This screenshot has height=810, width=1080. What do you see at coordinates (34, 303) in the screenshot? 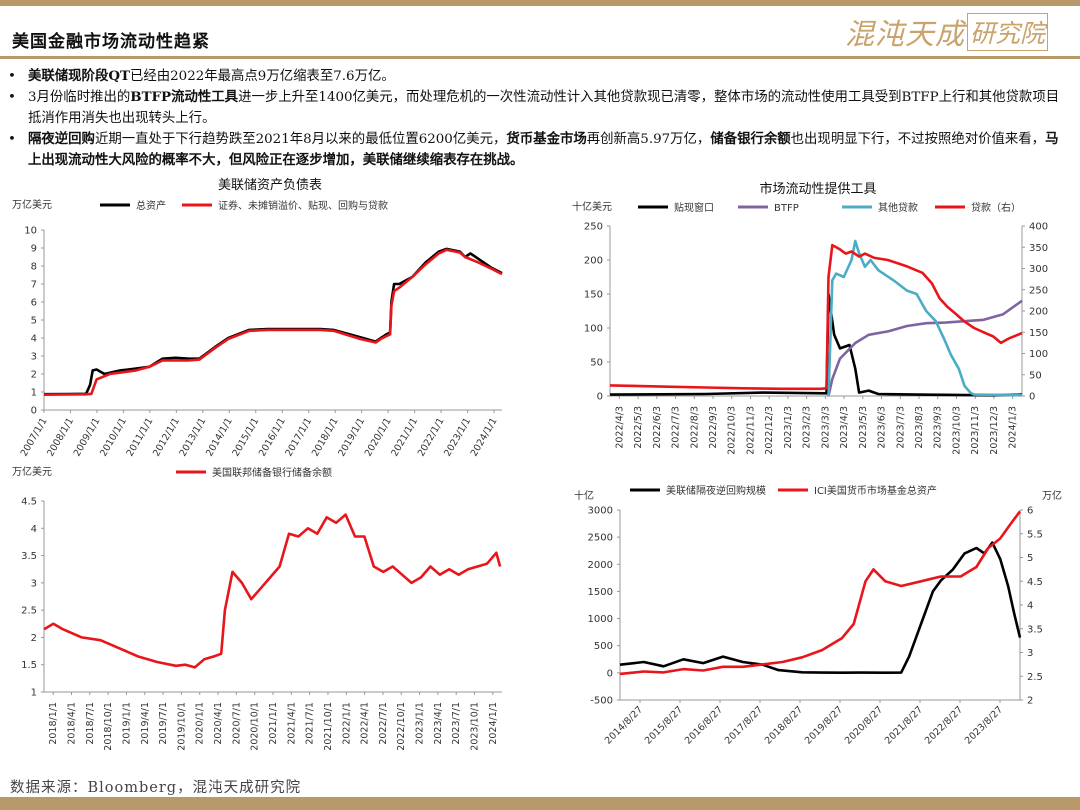
I see `y-tick-label: 6` at bounding box center [34, 303].